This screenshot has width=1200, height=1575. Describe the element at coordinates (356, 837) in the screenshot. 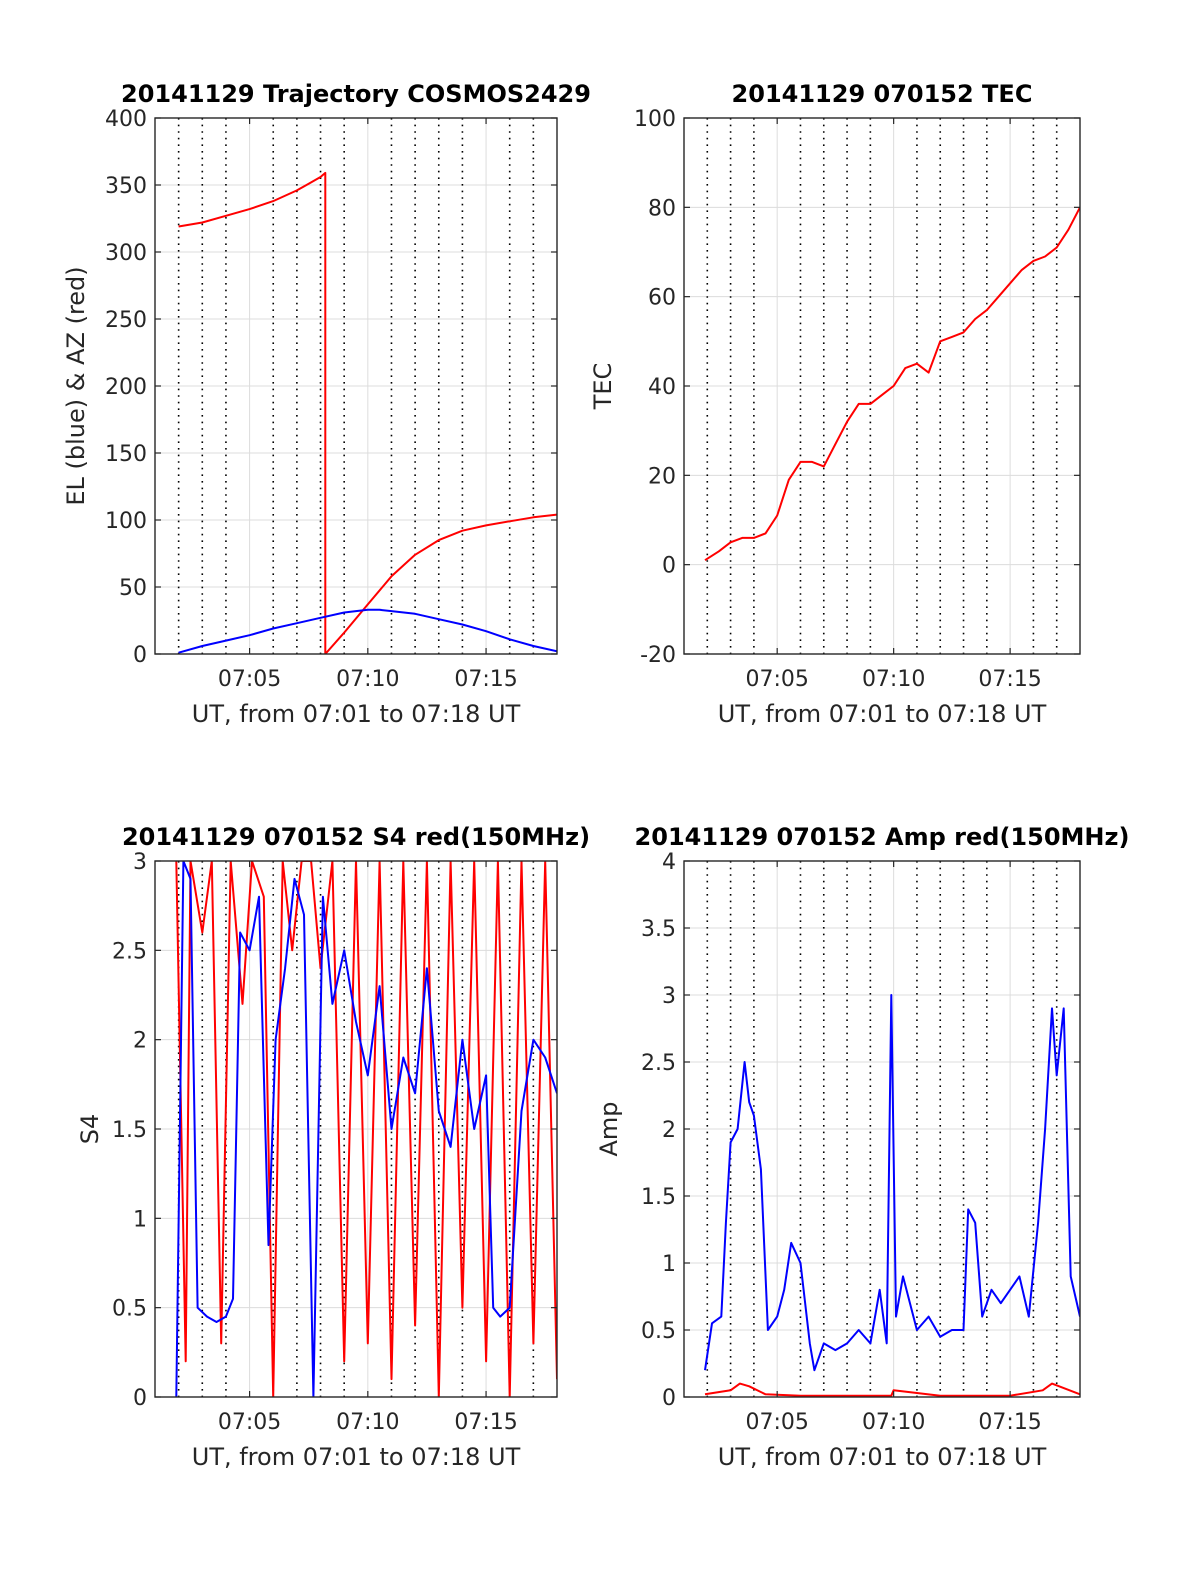

I see `chart-title: 20141129 070152 S4 red(150MHz)` at that location.